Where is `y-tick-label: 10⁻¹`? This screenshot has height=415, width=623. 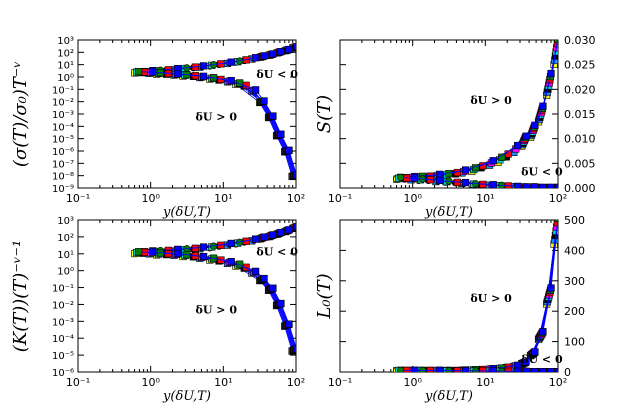 y-tick-label: 10⁻¹ is located at coordinates (63, 289).